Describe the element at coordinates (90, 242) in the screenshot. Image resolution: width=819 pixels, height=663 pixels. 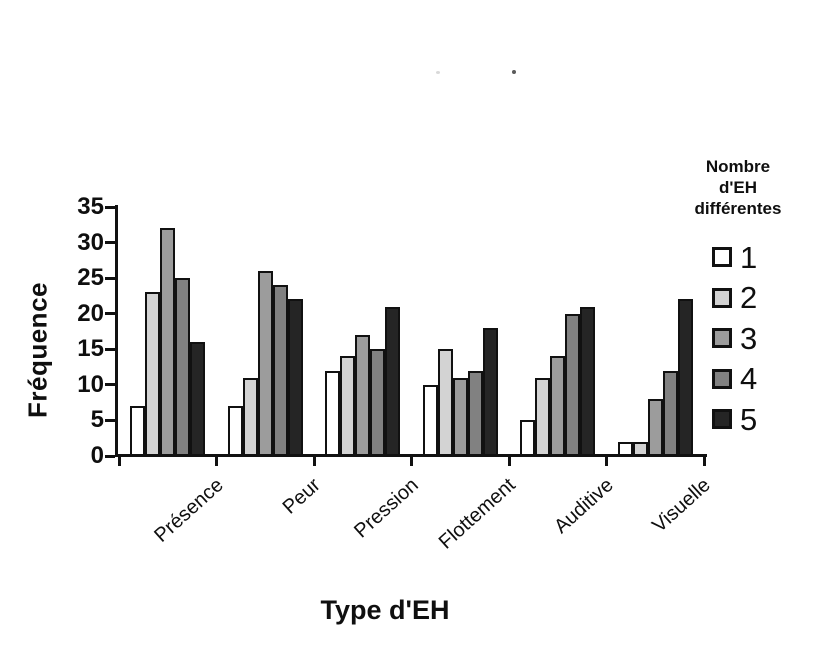
I see `y-tick-label: 30` at that location.